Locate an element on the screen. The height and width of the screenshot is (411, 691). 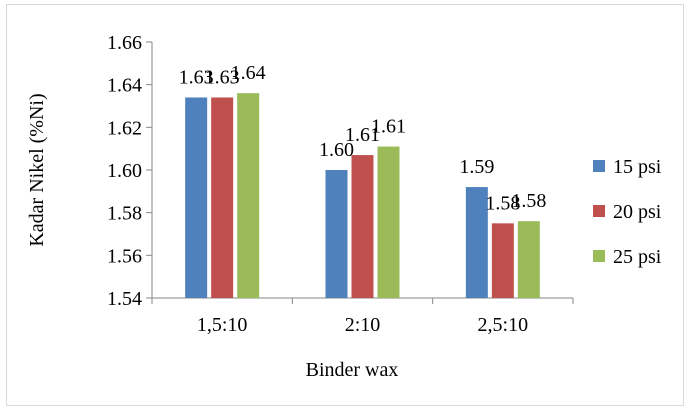
y-tick-label: 1.66 is located at coordinates (124, 43).